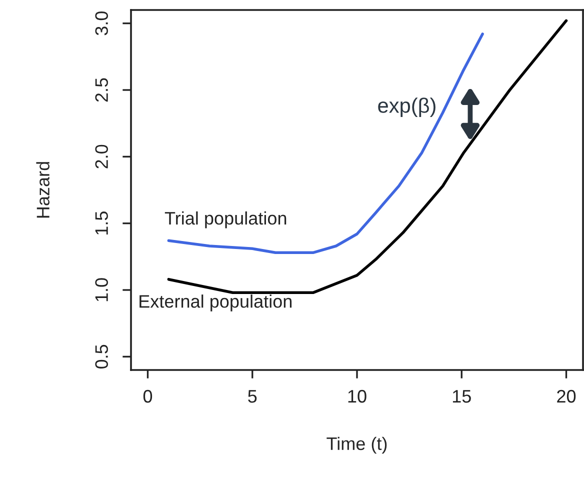 The width and height of the screenshot is (584, 496). I want to click on y-tick-label: 0.5, so click(101, 356).